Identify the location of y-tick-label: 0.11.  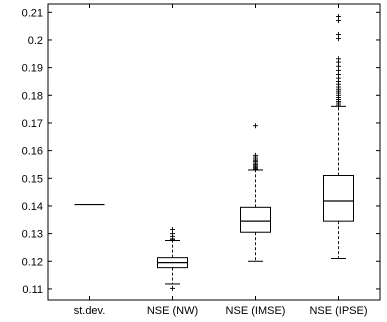
(32, 290).